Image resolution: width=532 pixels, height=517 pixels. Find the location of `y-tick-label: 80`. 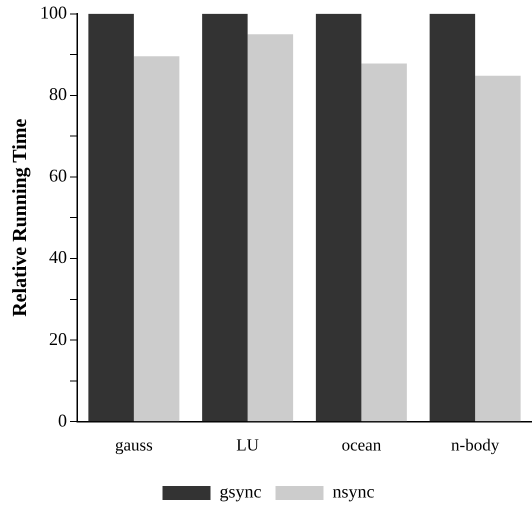

y-tick-label: 80 is located at coordinates (58, 94).